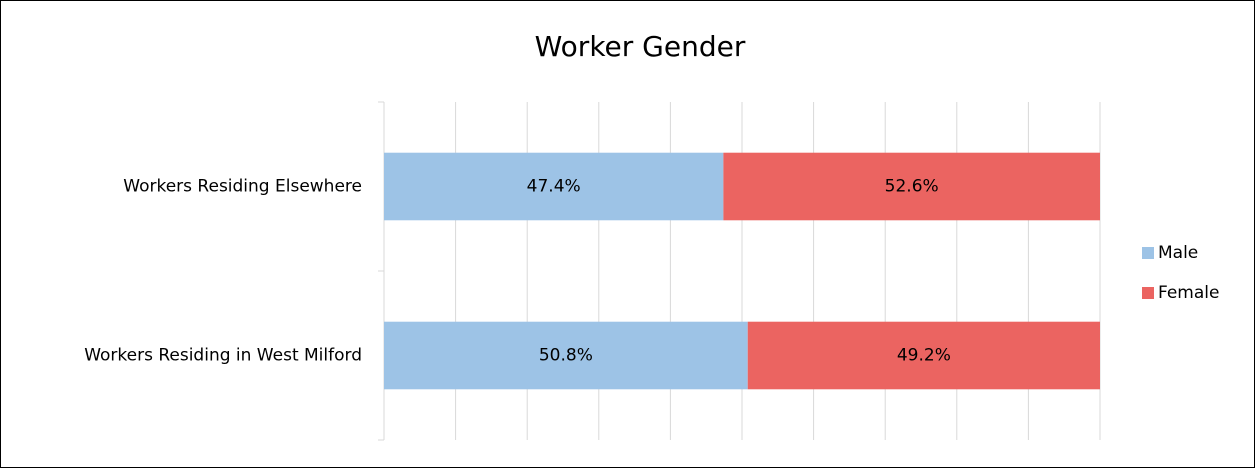  I want to click on chart-title: Worker Gender, so click(640, 46).